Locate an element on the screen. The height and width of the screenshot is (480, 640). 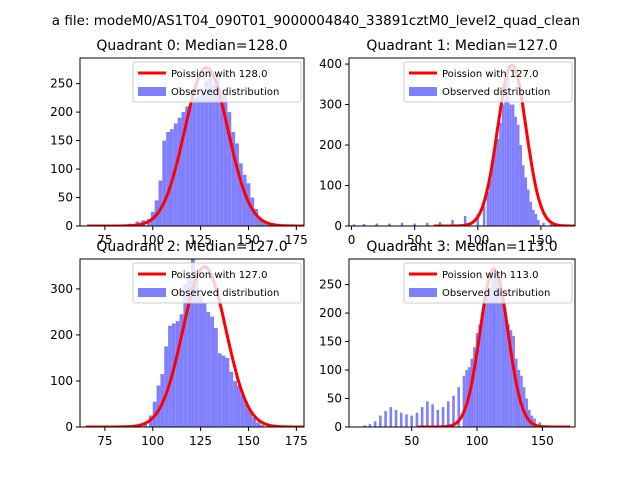
x-tick-label: 0 is located at coordinates (352, 240).